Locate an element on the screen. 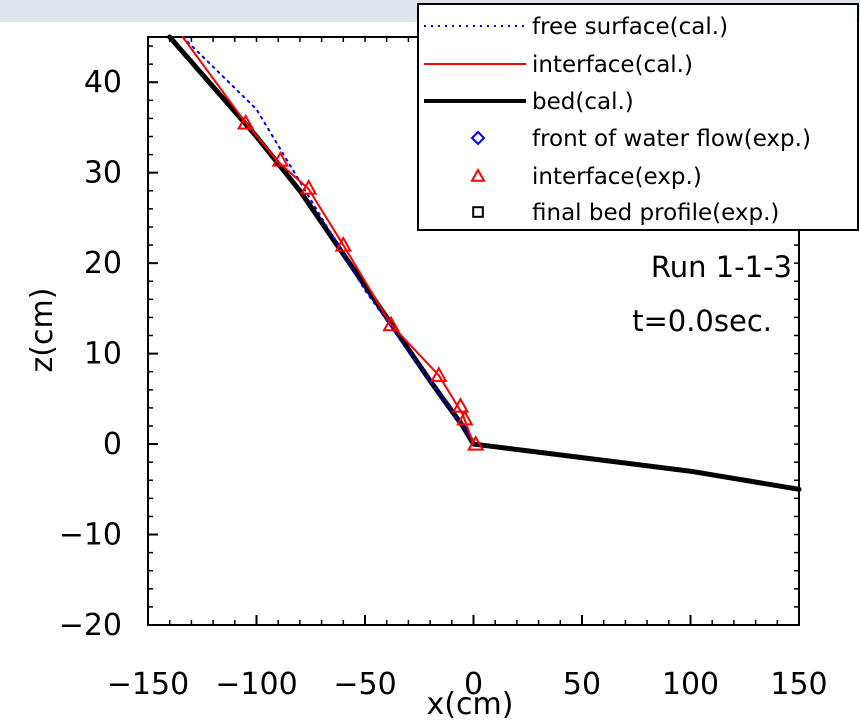 The height and width of the screenshot is (721, 860). time-annotation: t=0.0sec. is located at coordinates (702, 321).